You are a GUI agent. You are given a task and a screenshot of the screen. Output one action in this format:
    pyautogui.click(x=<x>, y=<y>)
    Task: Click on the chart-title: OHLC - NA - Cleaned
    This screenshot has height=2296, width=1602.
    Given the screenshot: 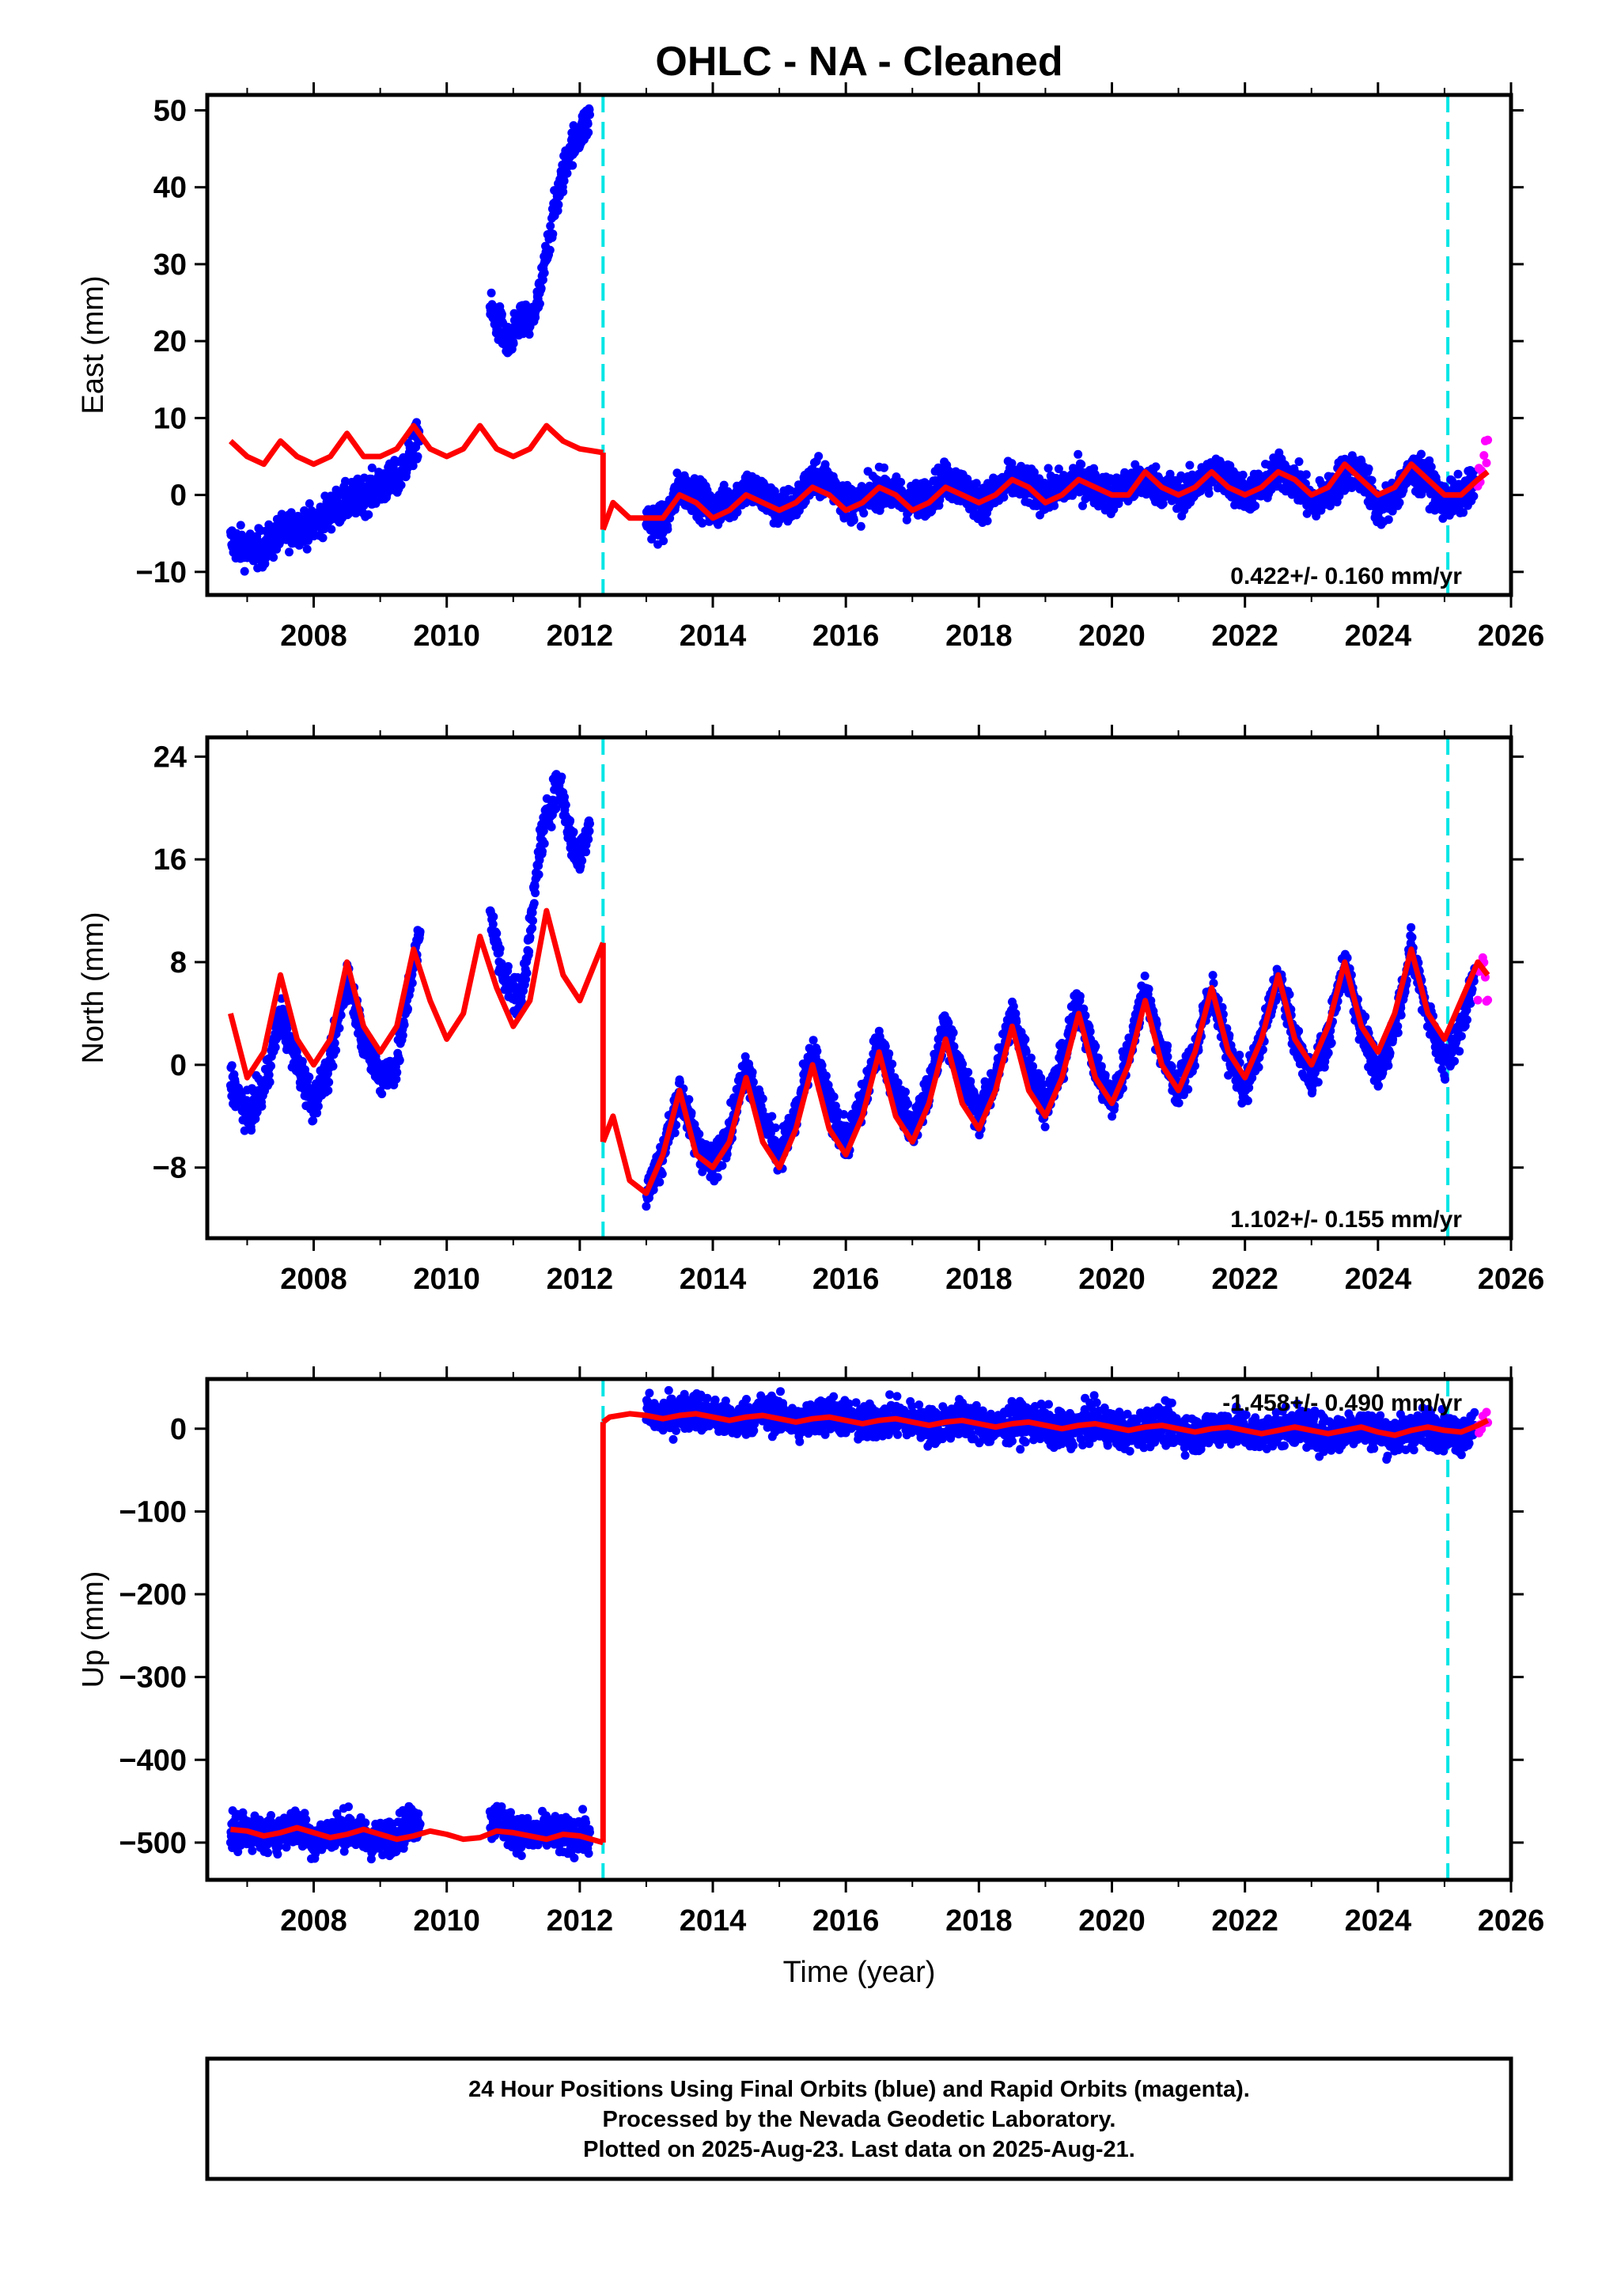 What is the action you would take?
    pyautogui.click(x=859, y=62)
    